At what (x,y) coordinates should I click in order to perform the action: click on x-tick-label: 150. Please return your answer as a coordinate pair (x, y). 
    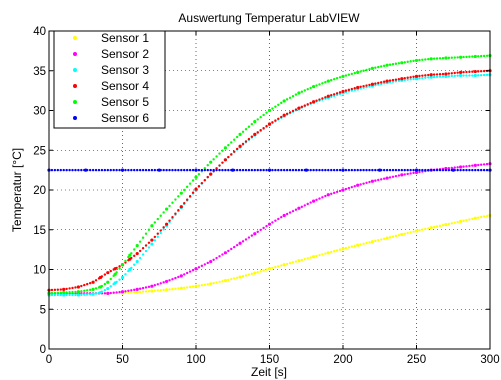
    Looking at the image, I should click on (269, 360).